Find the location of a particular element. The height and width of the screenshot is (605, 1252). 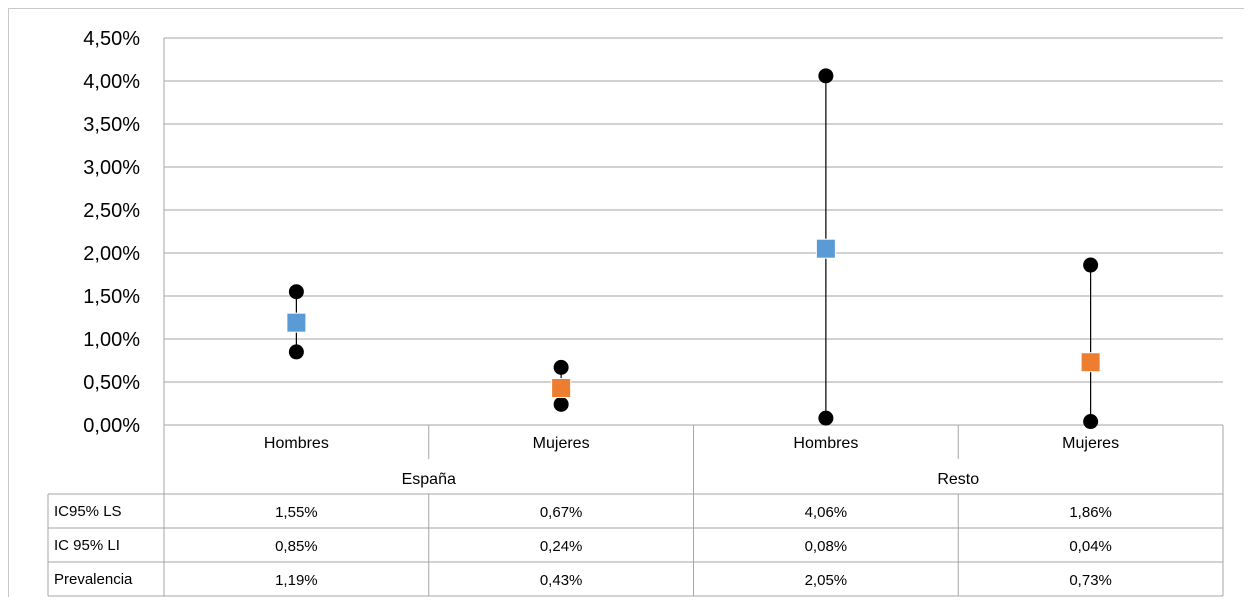

y-tick-label: 1,50% is located at coordinates (111, 297).